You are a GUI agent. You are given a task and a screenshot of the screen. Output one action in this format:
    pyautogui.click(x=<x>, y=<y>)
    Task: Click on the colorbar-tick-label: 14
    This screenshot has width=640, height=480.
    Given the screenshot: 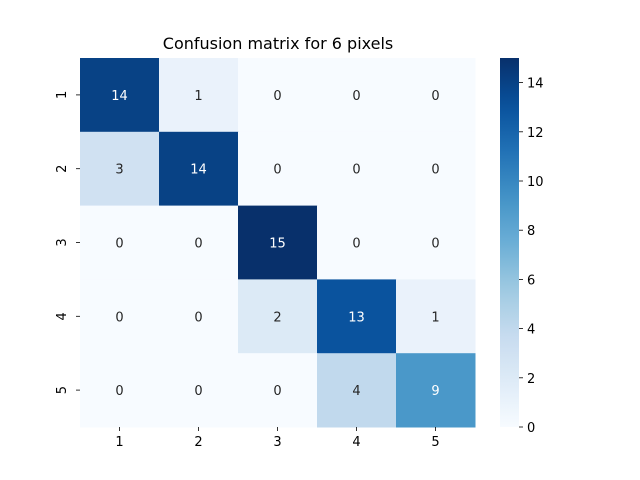 What is the action you would take?
    pyautogui.click(x=535, y=84)
    